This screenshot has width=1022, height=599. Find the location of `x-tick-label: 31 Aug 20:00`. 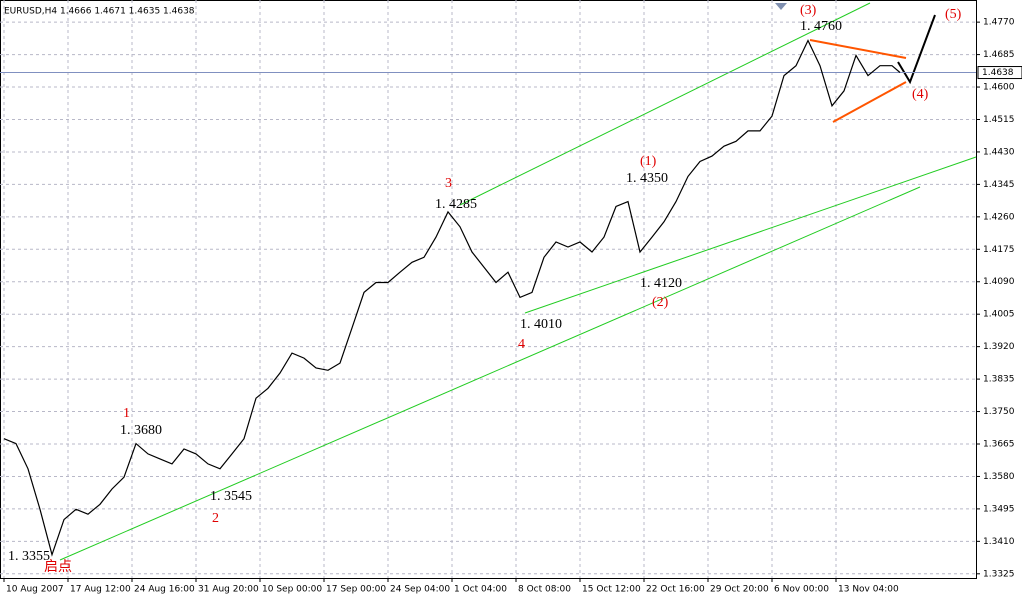

x-tick-label: 31 Aug 20:00 is located at coordinates (228, 590).